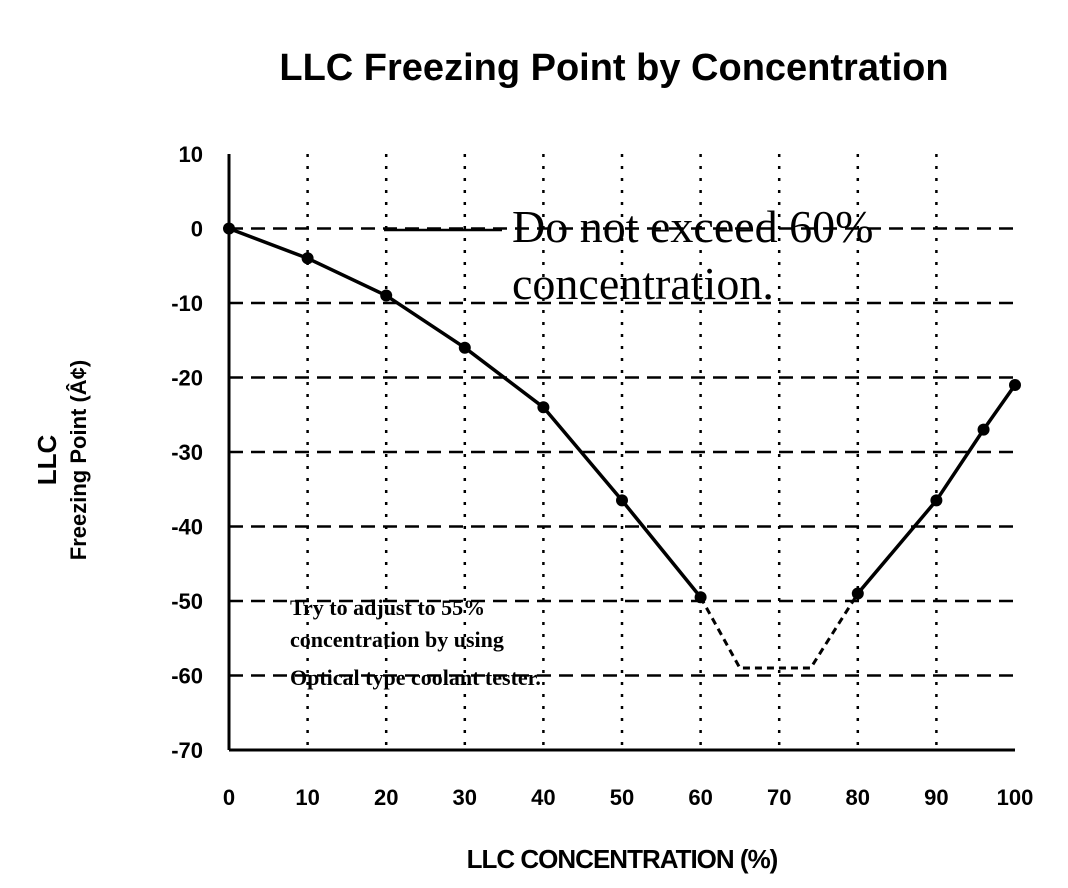 The image size is (1068, 888). Describe the element at coordinates (622, 859) in the screenshot. I see `x-axis-title: LLC CONCENTRATION (%)` at that location.